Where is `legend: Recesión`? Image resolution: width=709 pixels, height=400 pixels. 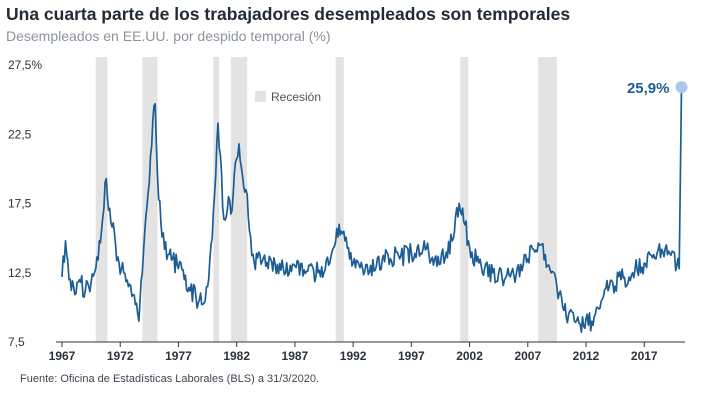
legend: Recesión is located at coordinates (288, 97).